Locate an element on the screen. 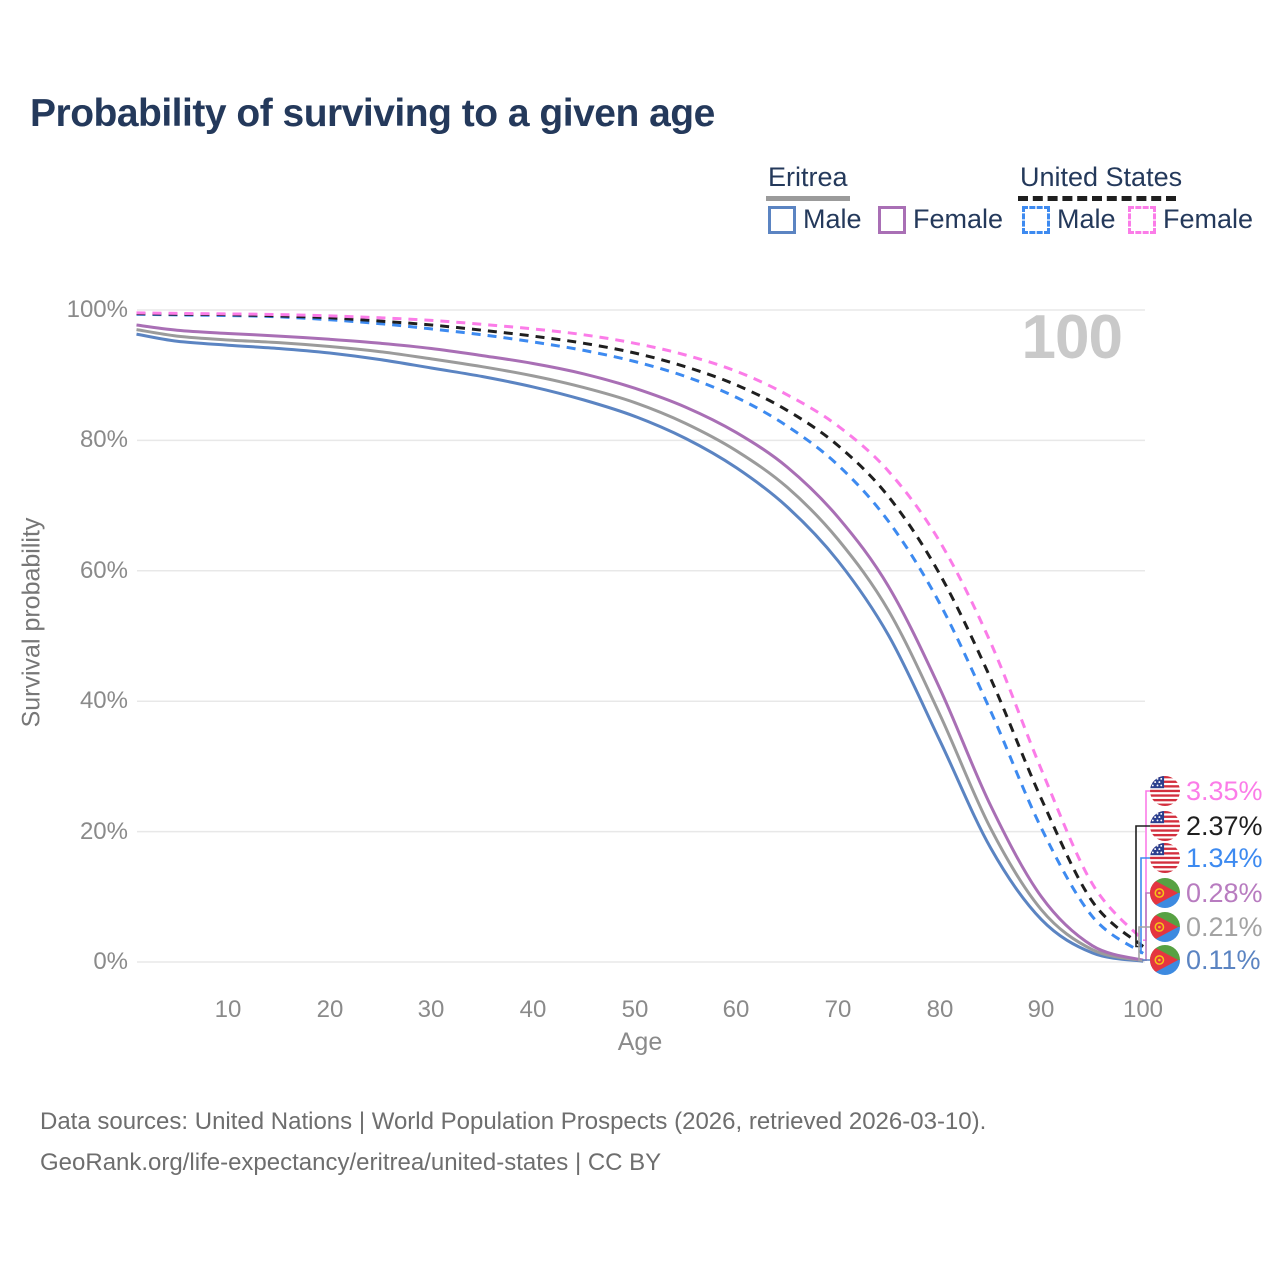  end-label-value: 0.11% is located at coordinates (1223, 959).